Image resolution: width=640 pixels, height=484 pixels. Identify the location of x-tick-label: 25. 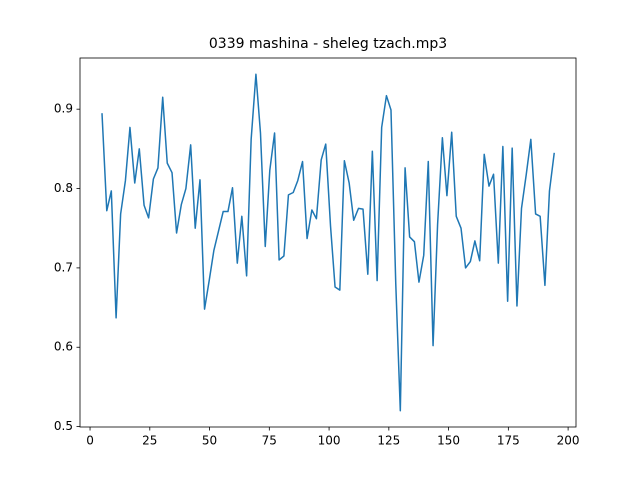
(149, 441).